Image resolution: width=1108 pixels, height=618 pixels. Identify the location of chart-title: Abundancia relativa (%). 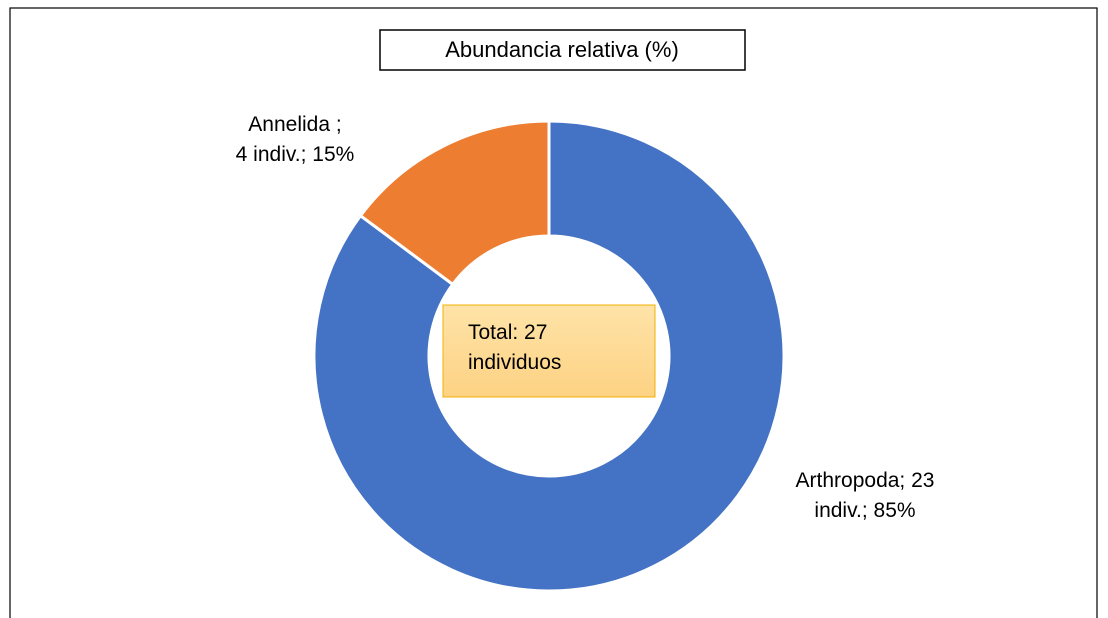
(562, 49).